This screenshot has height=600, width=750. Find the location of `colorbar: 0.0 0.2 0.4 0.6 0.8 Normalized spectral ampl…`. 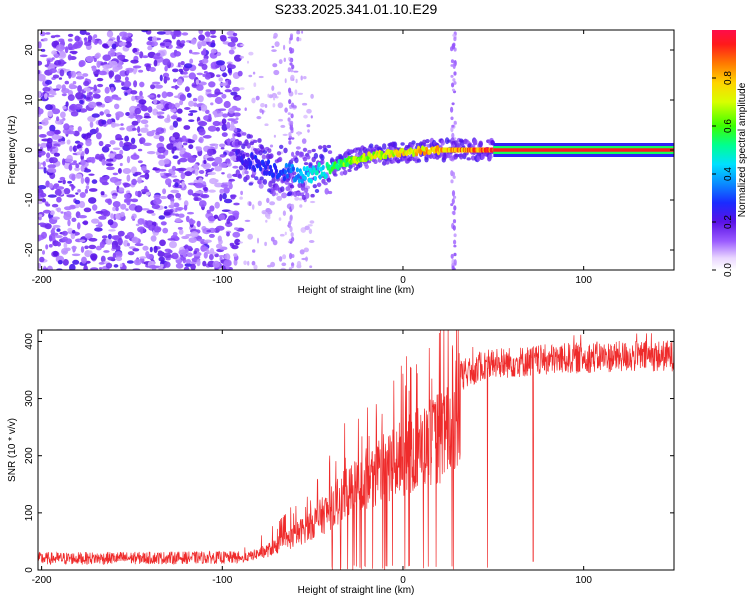

colorbar: 0.0 0.2 0.4 0.6 0.8 Normalized spectral ampl… is located at coordinates (730, 153).